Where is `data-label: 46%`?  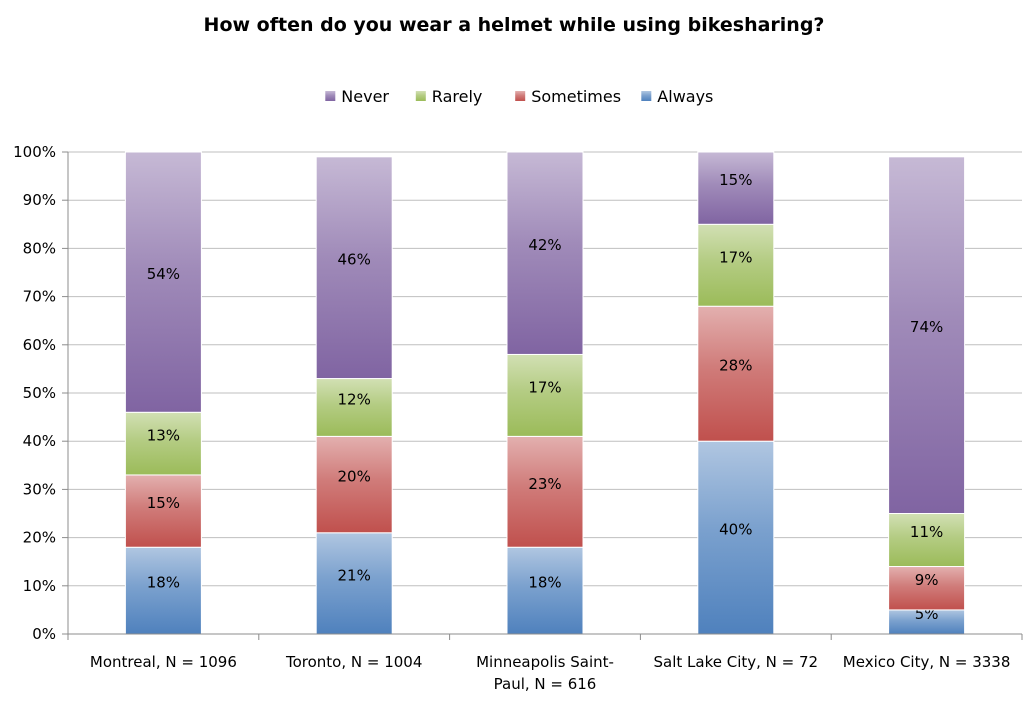
data-label: 46% is located at coordinates (354, 260).